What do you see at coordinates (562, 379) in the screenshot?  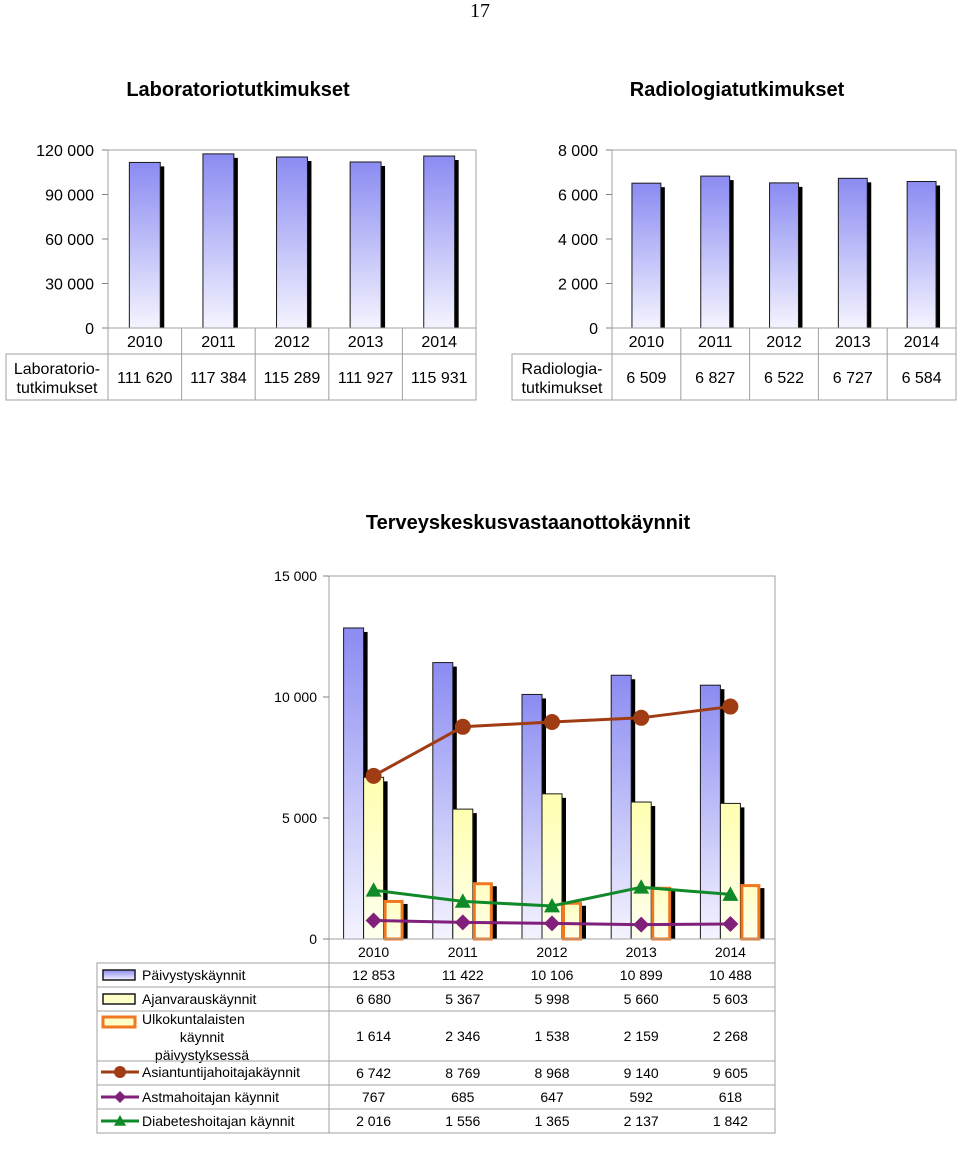 I see `series-label: Radiologia-tutkimukset` at bounding box center [562, 379].